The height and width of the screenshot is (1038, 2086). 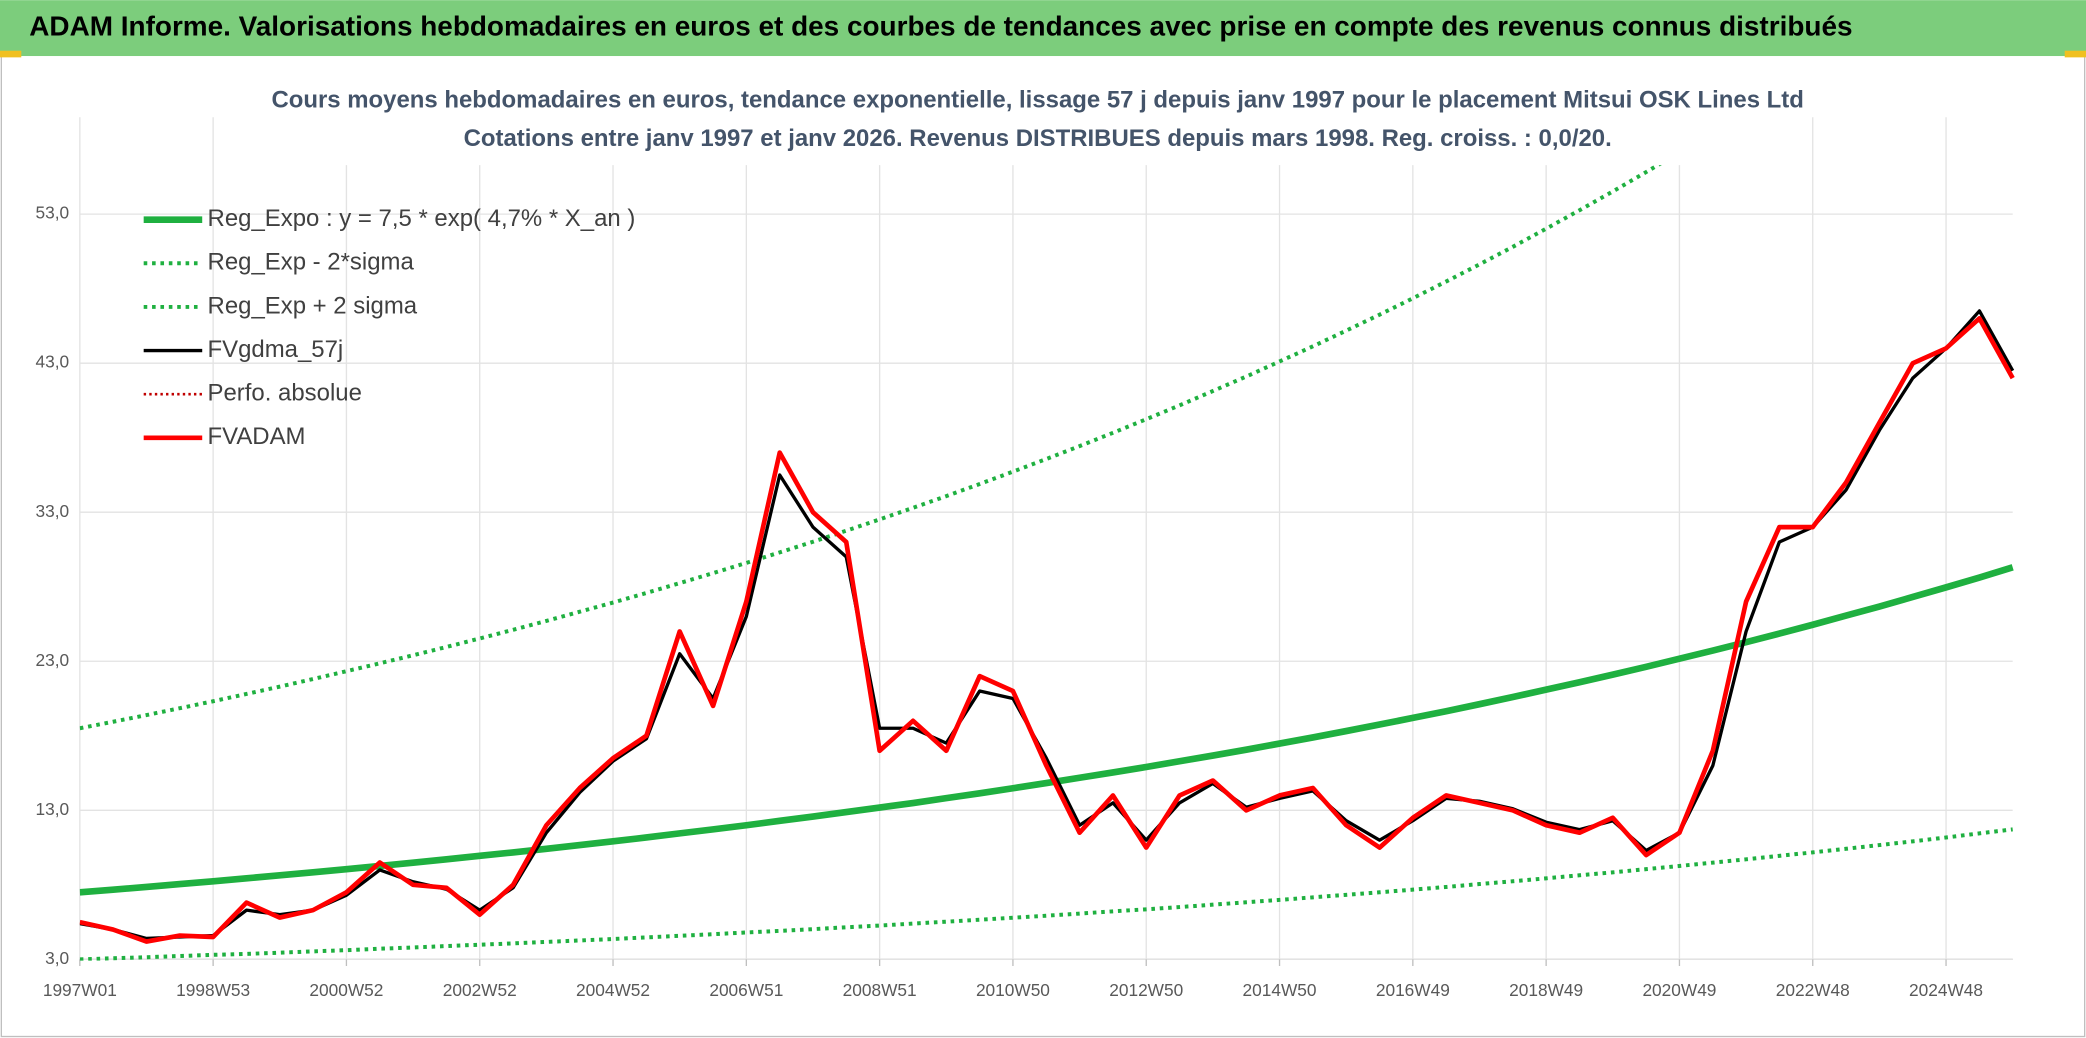 What do you see at coordinates (276, 349) in the screenshot?
I see `legend-label: FVgdma_57j` at bounding box center [276, 349].